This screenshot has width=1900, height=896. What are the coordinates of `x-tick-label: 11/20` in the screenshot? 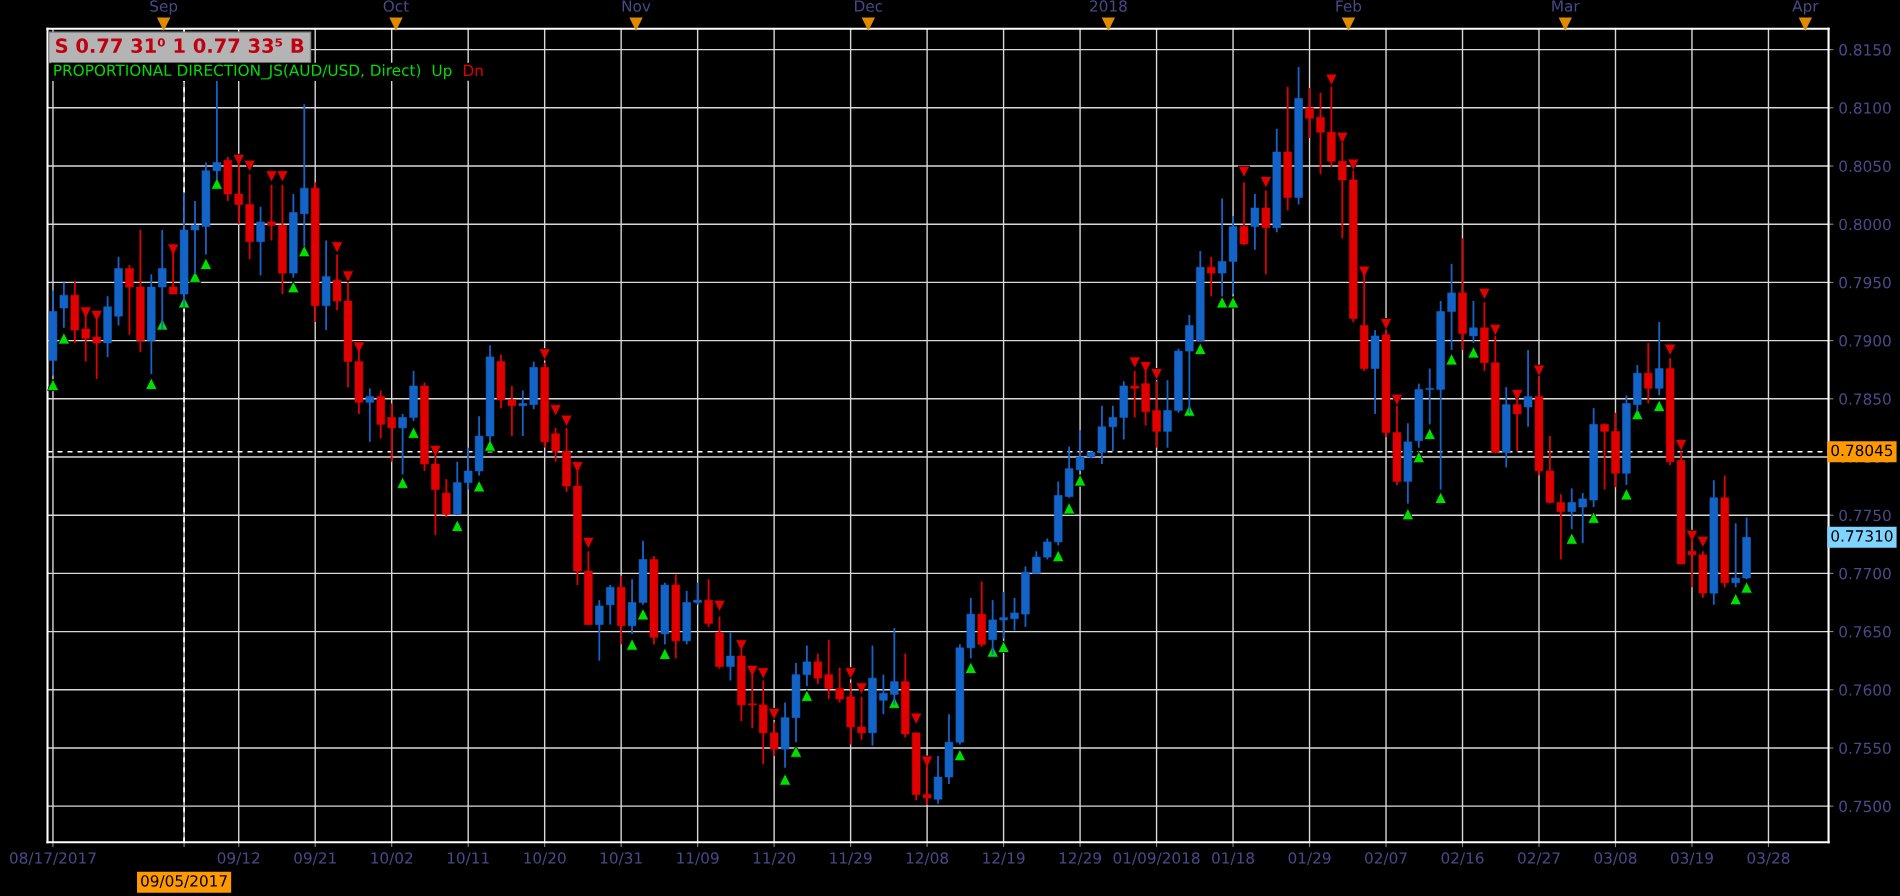 It's located at (774, 858).